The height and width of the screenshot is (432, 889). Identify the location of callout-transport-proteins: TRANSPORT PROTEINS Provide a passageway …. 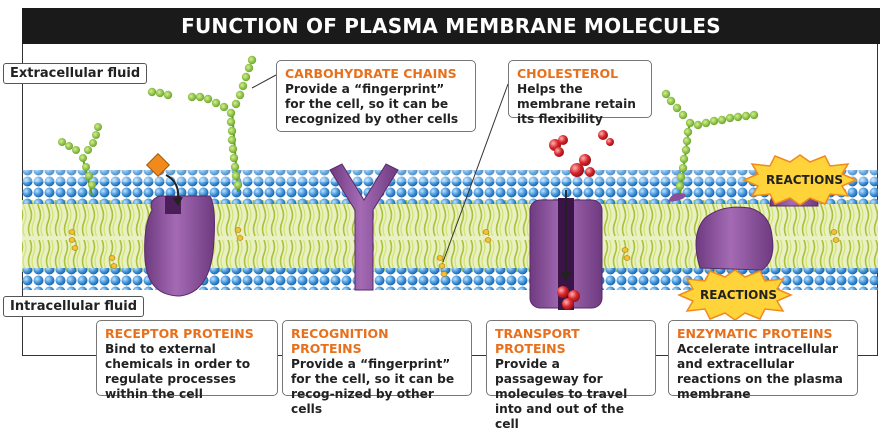
(571, 375).